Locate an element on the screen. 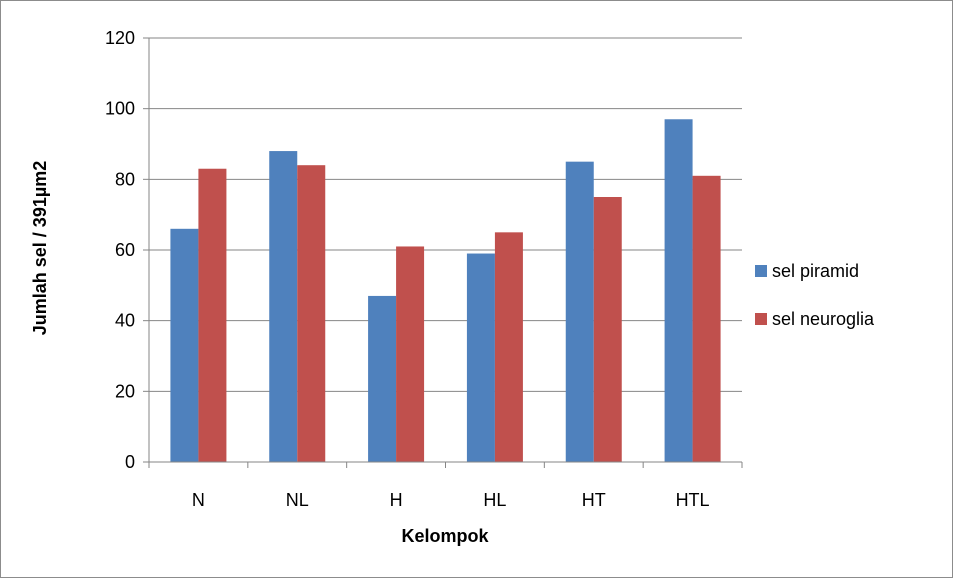  bar-sel-neuroglia-nl is located at coordinates (311, 313).